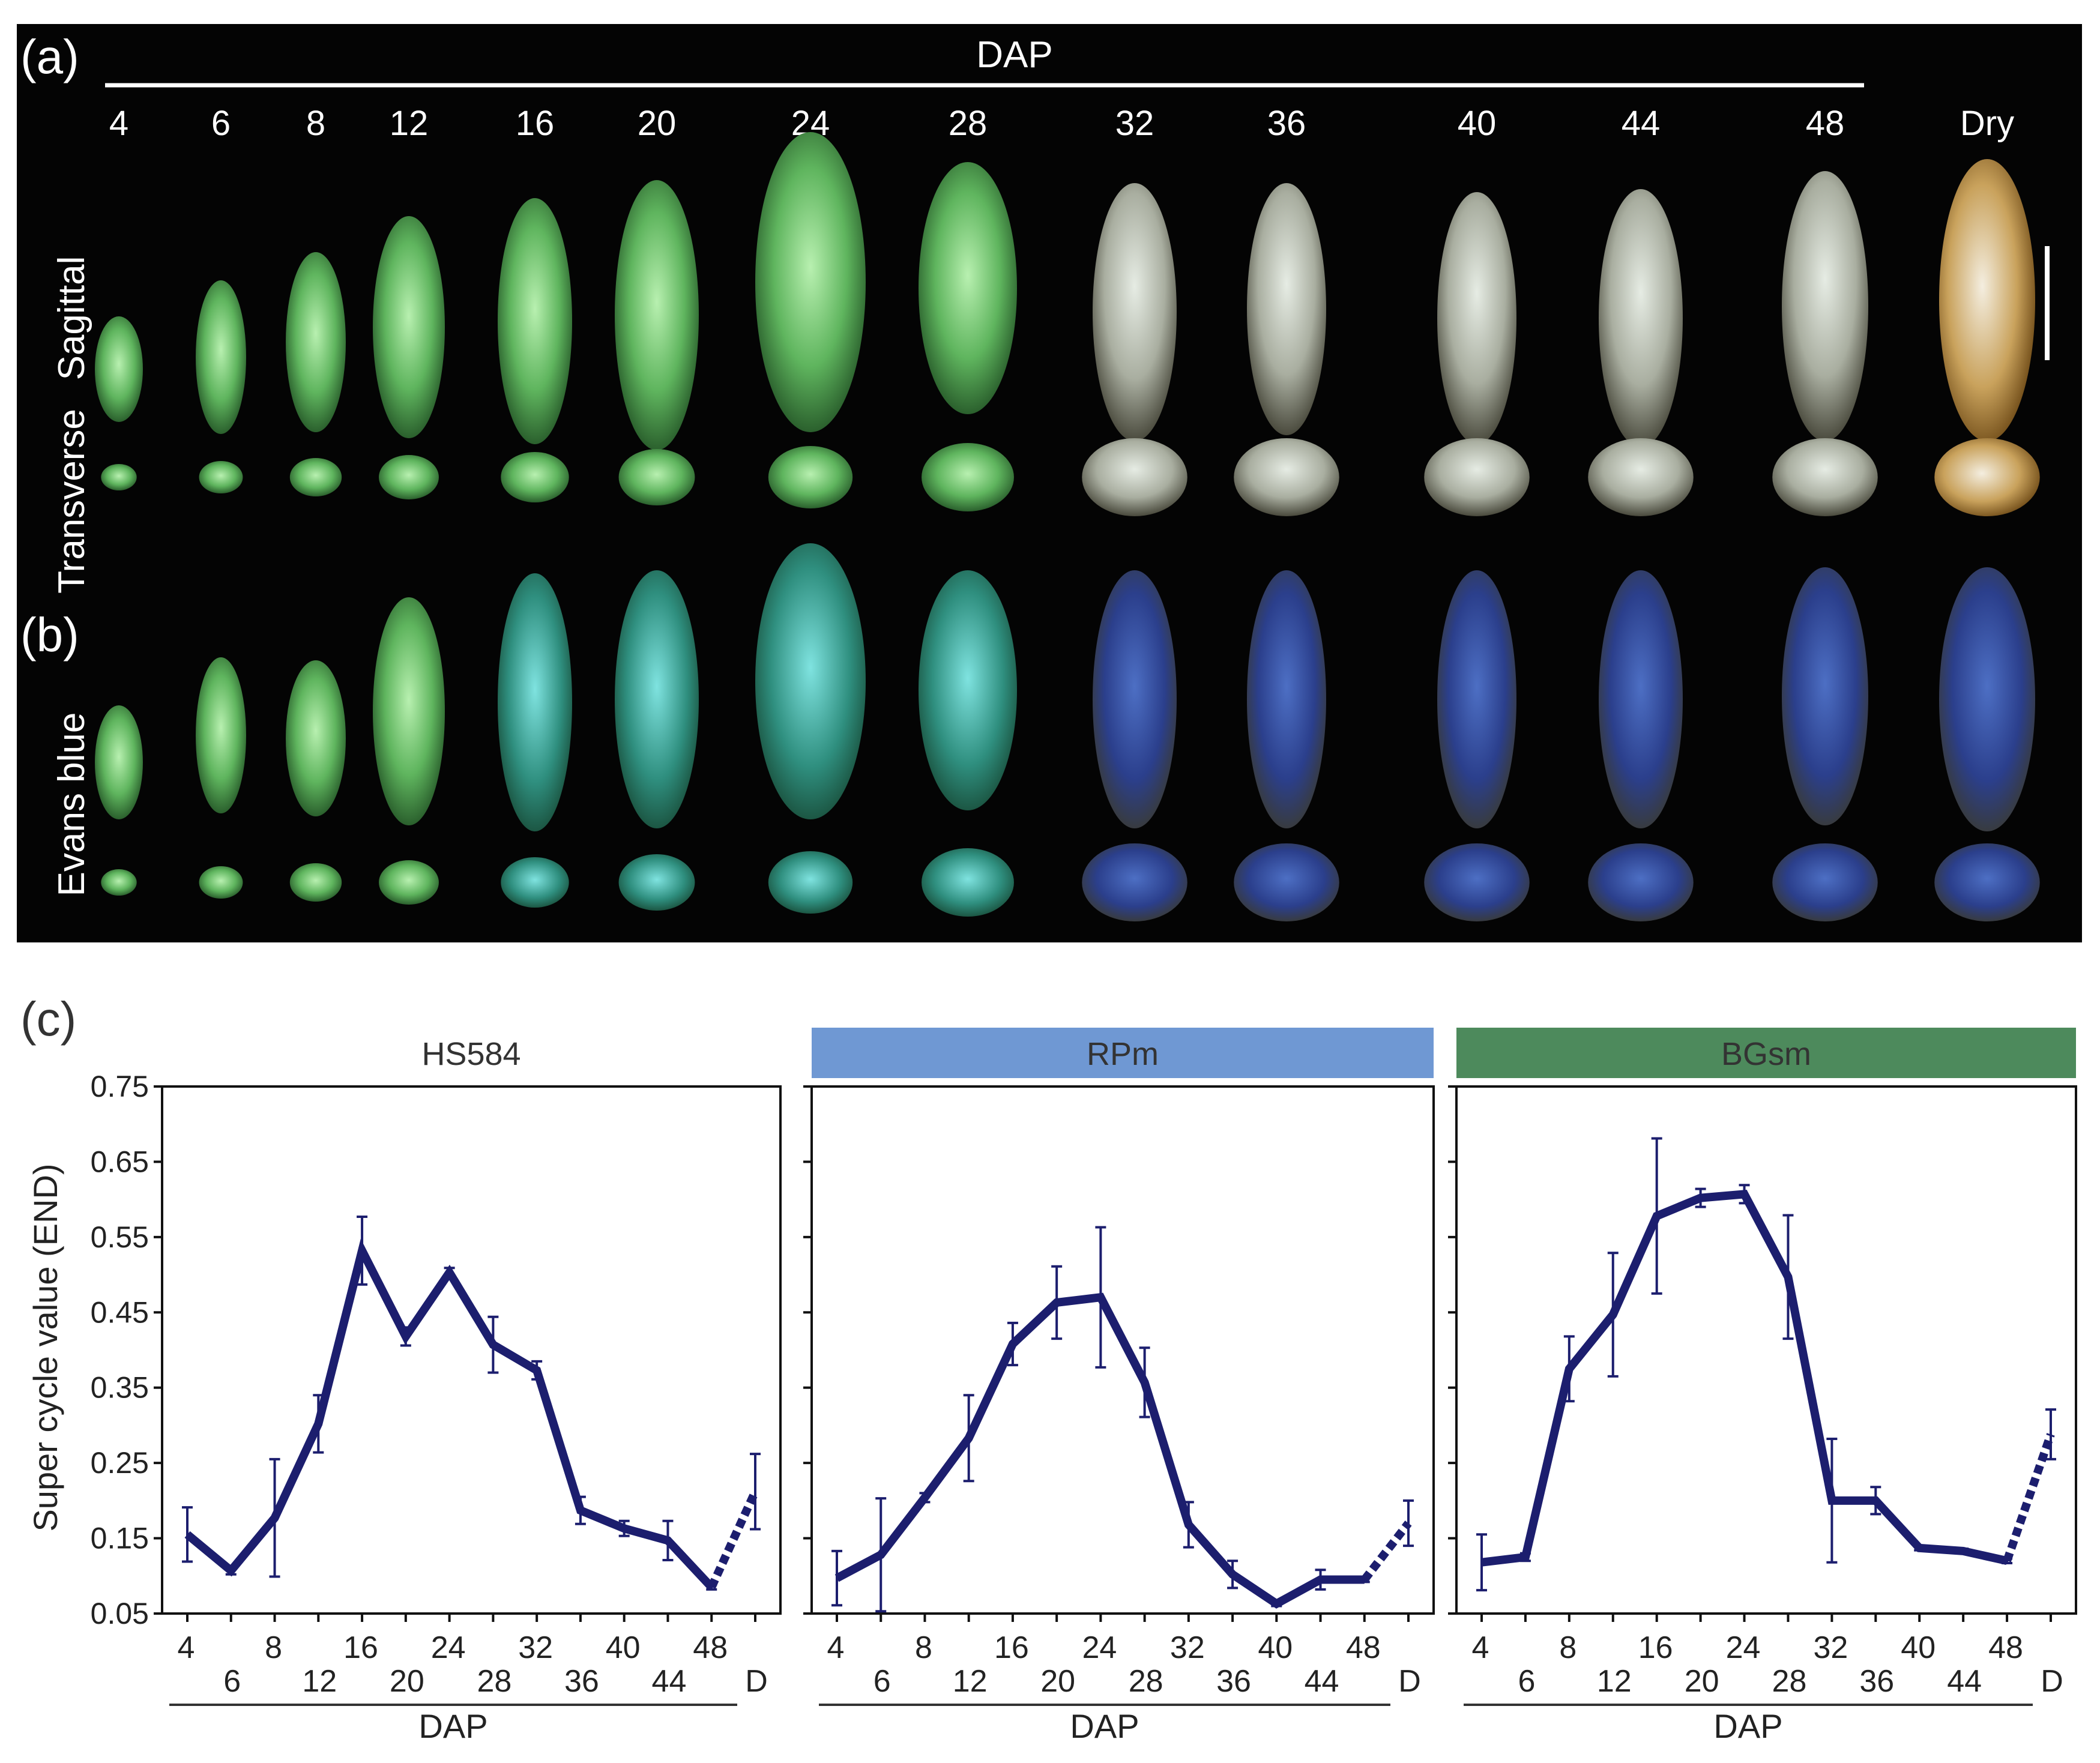 This screenshot has height=1763, width=2100. Describe the element at coordinates (1387, 1551) in the screenshot. I see `series-dashed-segment` at that location.